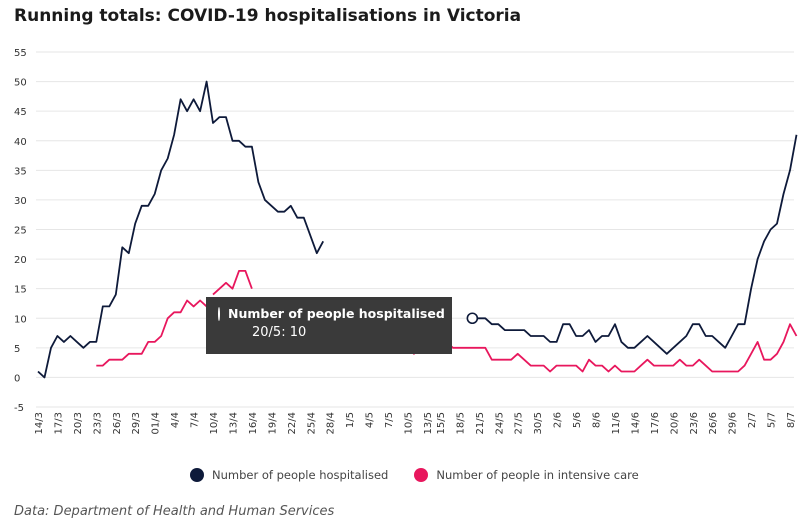  Describe the element at coordinates (19, 408) in the screenshot. I see `y-tick-label: -5` at that location.